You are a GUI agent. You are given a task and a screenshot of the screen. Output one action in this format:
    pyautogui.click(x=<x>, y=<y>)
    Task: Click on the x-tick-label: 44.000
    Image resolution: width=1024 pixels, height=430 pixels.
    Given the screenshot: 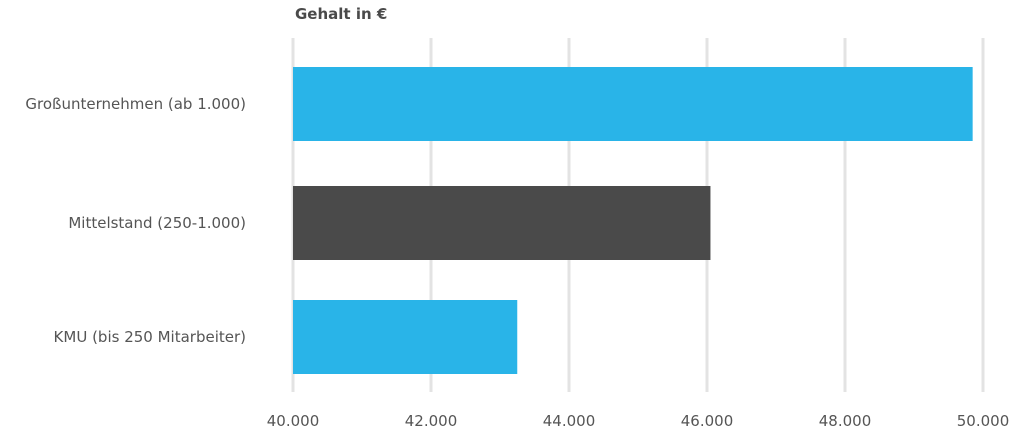 What is the action you would take?
    pyautogui.click(x=569, y=421)
    